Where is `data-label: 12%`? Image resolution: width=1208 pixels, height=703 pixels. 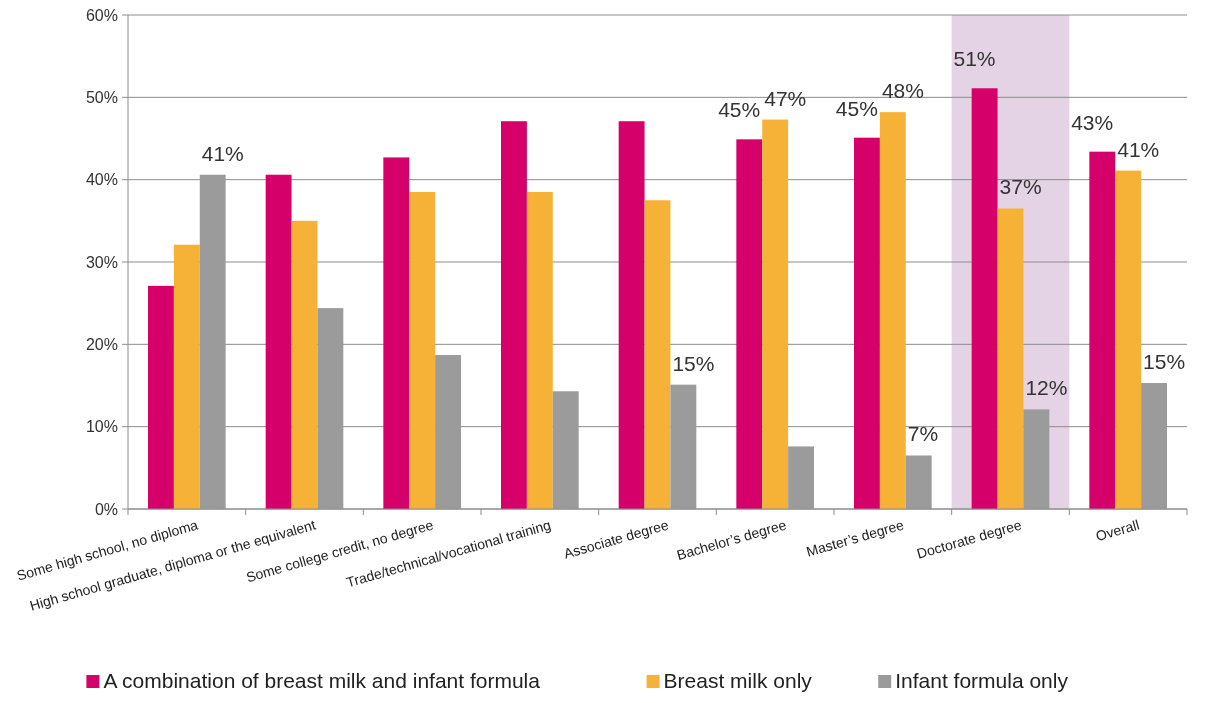
data-label: 12% is located at coordinates (1046, 388).